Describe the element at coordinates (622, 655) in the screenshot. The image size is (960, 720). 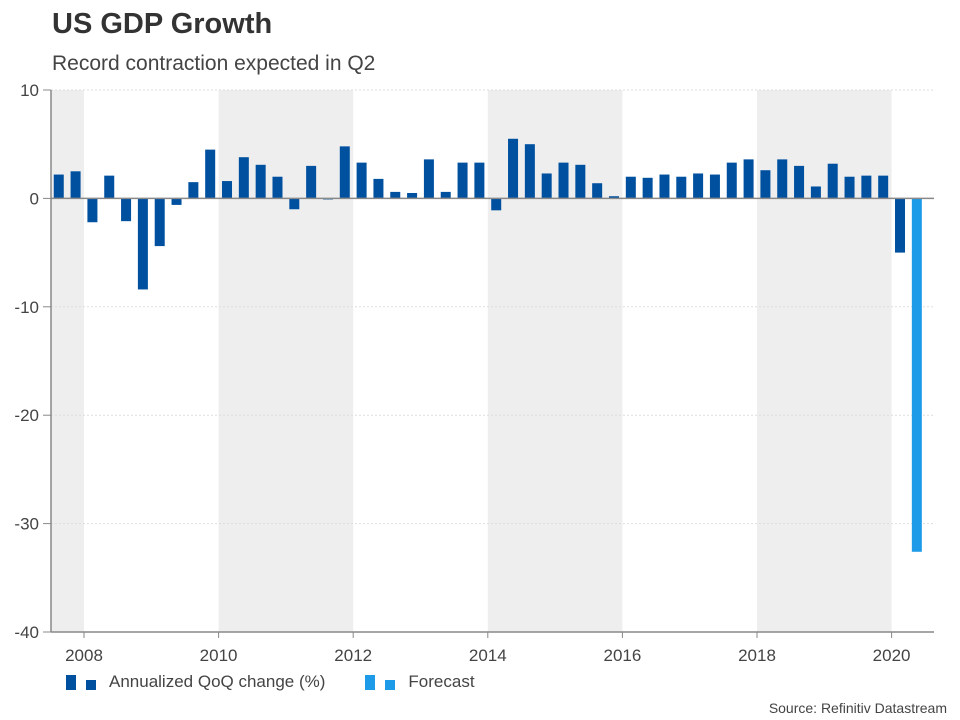
I see `x-tick-label: 2016` at that location.